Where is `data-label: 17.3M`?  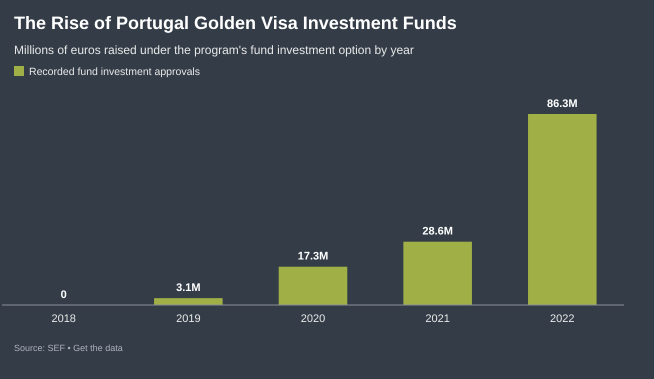
data-label: 17.3M is located at coordinates (313, 256).